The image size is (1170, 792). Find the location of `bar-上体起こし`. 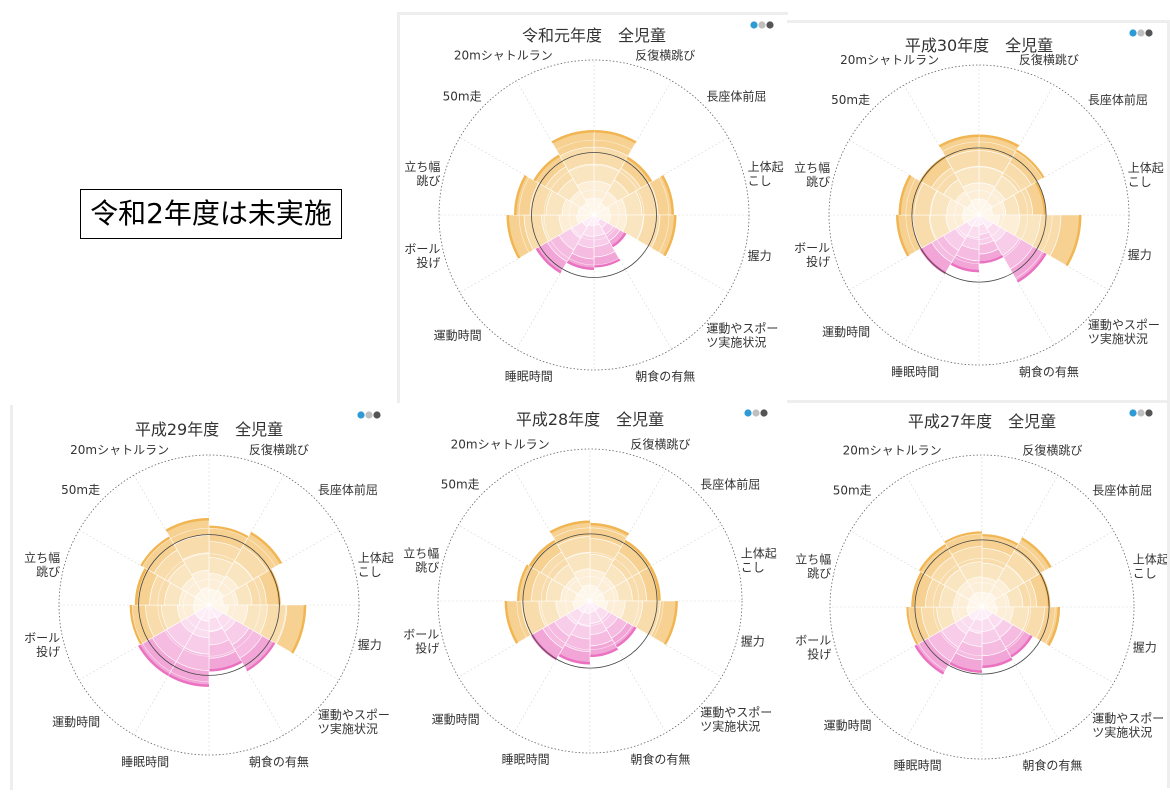

bar-上体起こし is located at coordinates (244, 587).